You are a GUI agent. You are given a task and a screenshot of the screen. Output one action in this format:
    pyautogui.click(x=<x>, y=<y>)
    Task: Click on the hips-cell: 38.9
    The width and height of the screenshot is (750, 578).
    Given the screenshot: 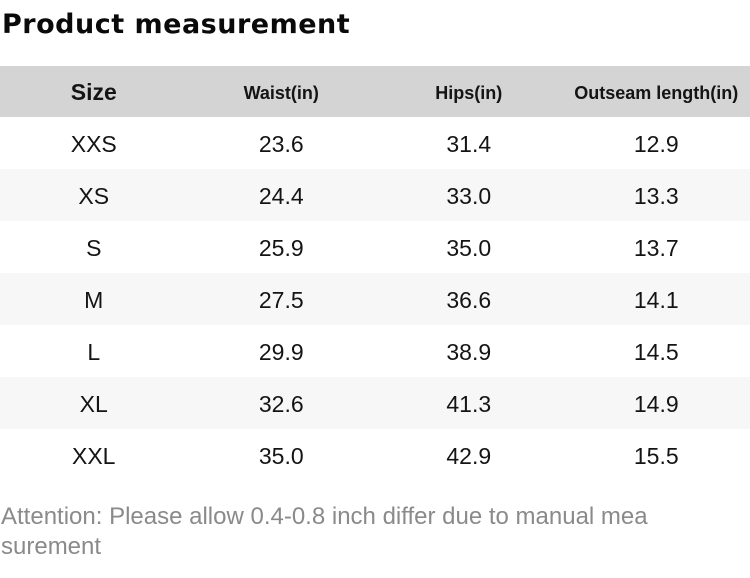 What is the action you would take?
    pyautogui.click(x=469, y=351)
    